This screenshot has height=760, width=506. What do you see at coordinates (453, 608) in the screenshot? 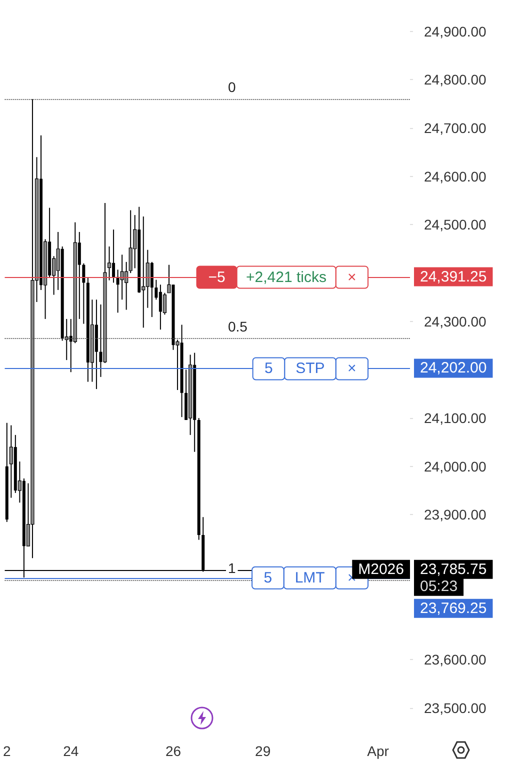
I see `ref-line-label: 23,769.25` at bounding box center [453, 608].